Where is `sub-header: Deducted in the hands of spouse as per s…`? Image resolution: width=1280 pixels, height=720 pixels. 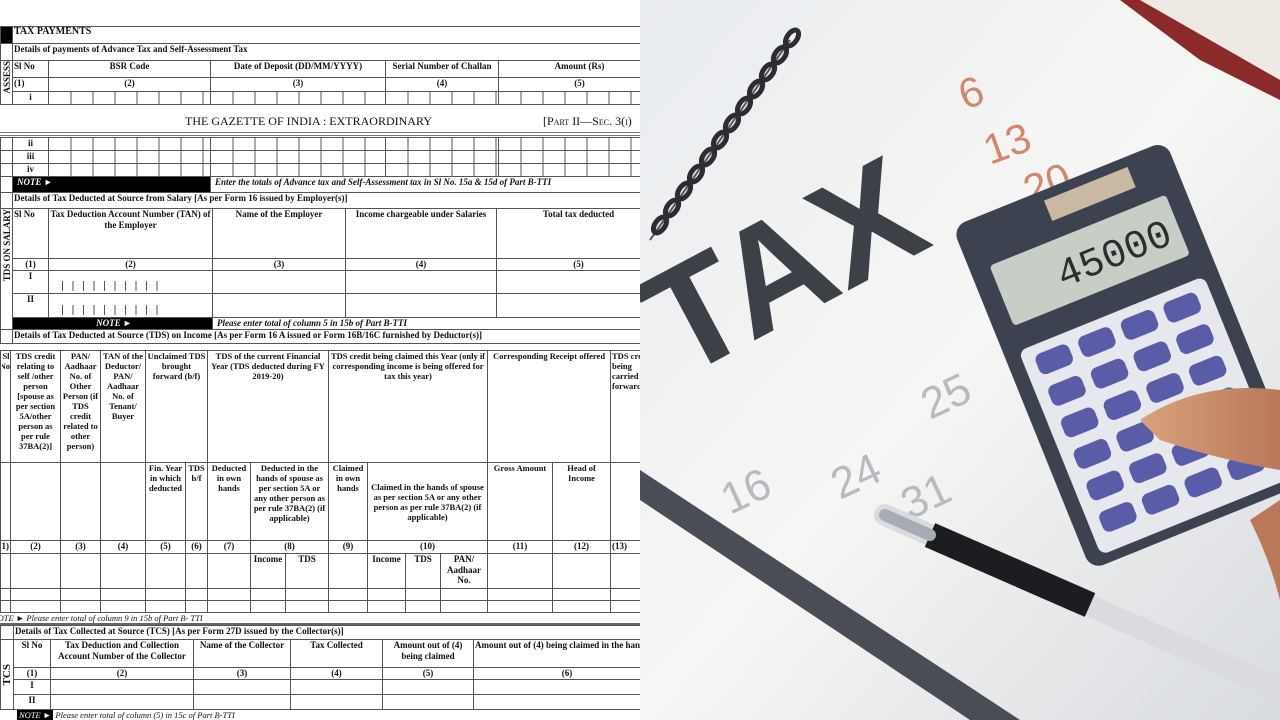
sub-header: Deducted in the hands of spouse as per s… is located at coordinates (289, 501).